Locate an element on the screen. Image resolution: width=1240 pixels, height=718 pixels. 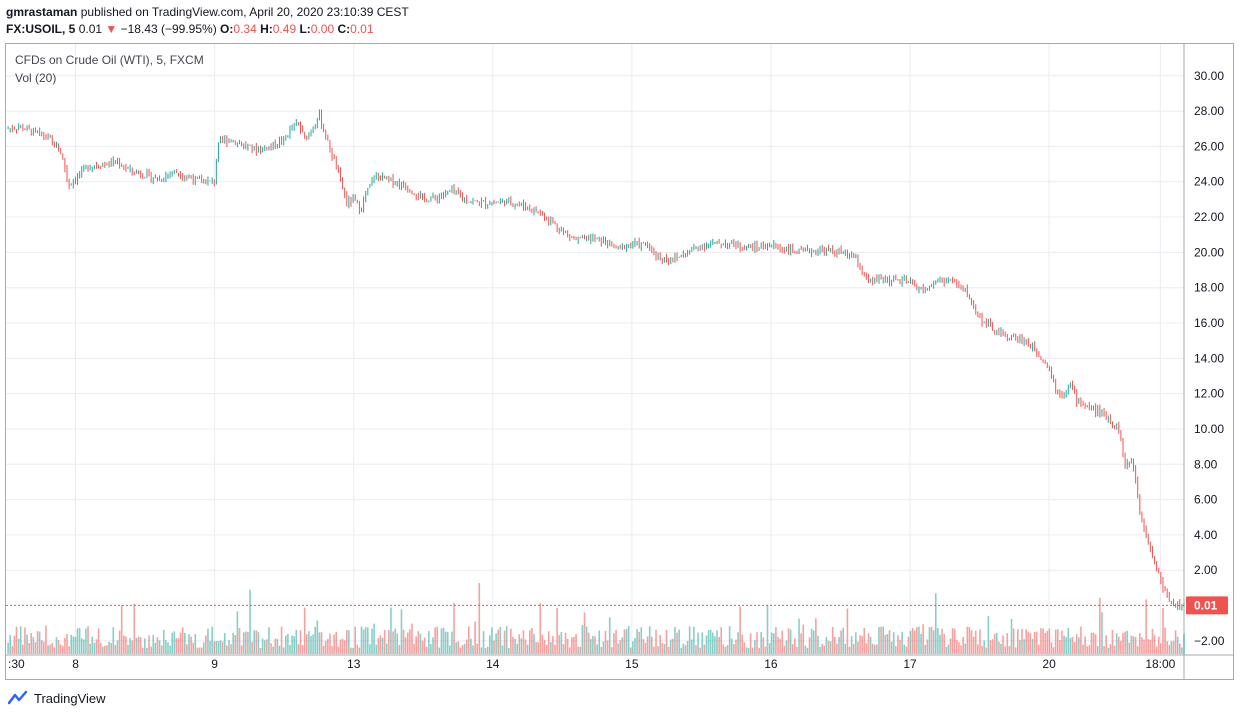
chart-legend-title: CFDs on Crude Oil (WTI), 5, FXCM is located at coordinates (109, 60).